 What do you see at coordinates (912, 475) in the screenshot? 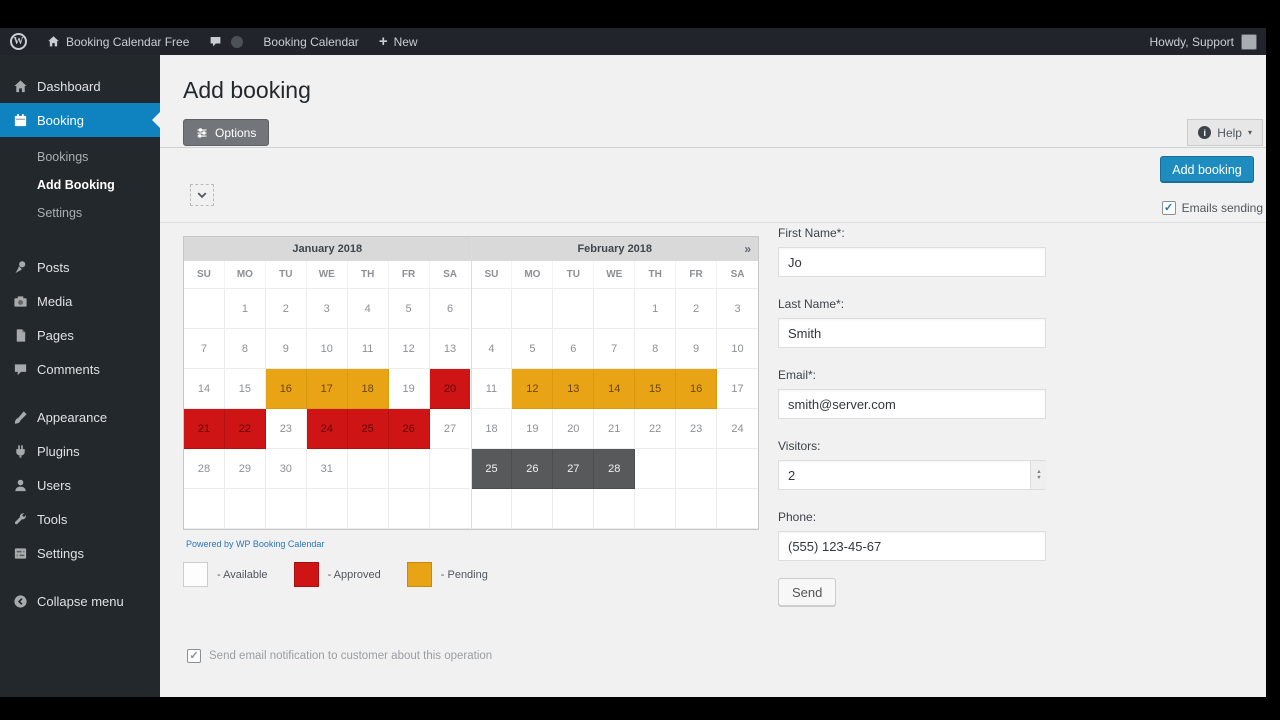
I see `visitors-input` at bounding box center [912, 475].